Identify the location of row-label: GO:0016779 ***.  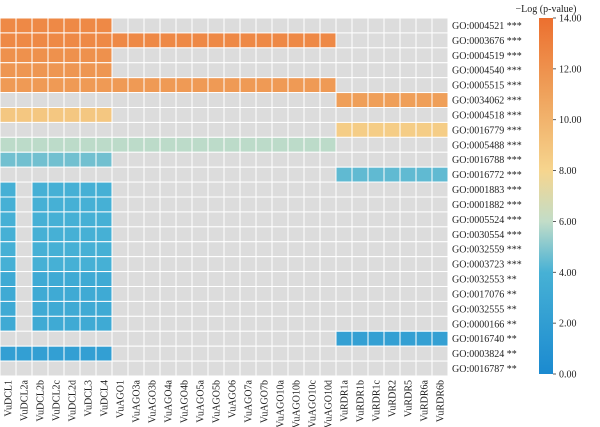
(487, 130).